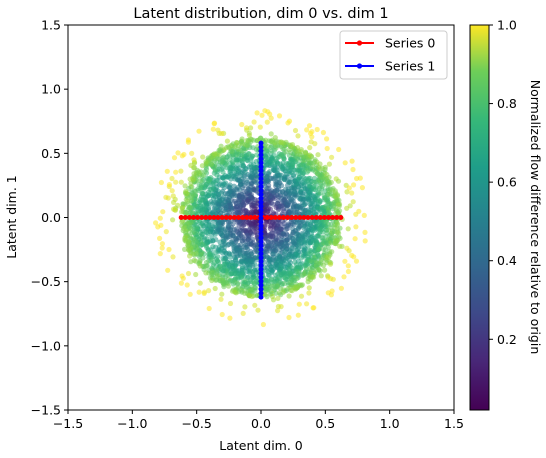 The width and height of the screenshot is (546, 458). I want to click on x-tick-label: −0.5, so click(196, 423).